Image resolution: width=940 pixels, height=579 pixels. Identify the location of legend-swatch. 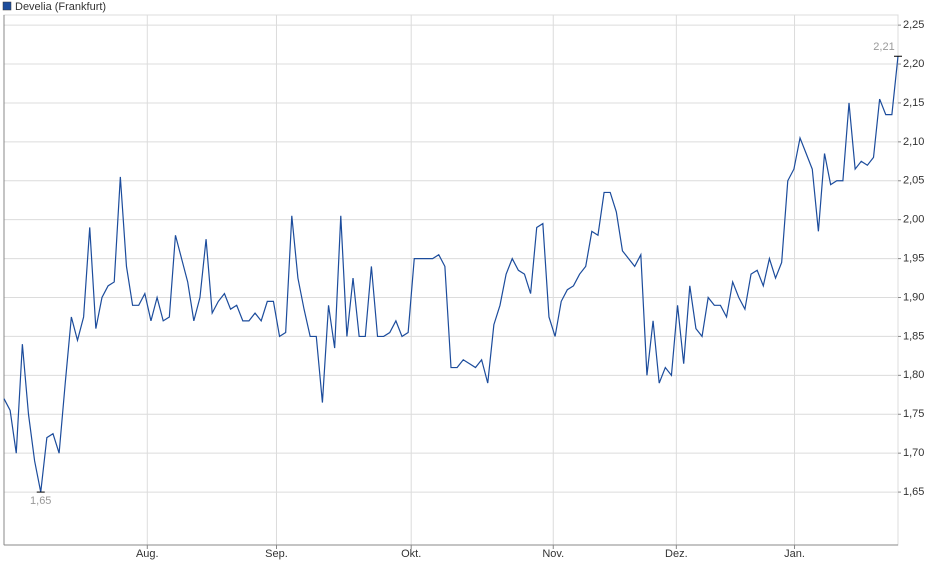
(7, 6).